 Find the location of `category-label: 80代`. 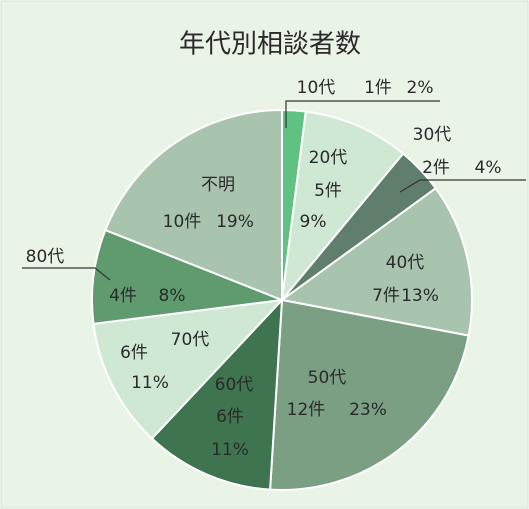

category-label: 80代 is located at coordinates (45, 257).